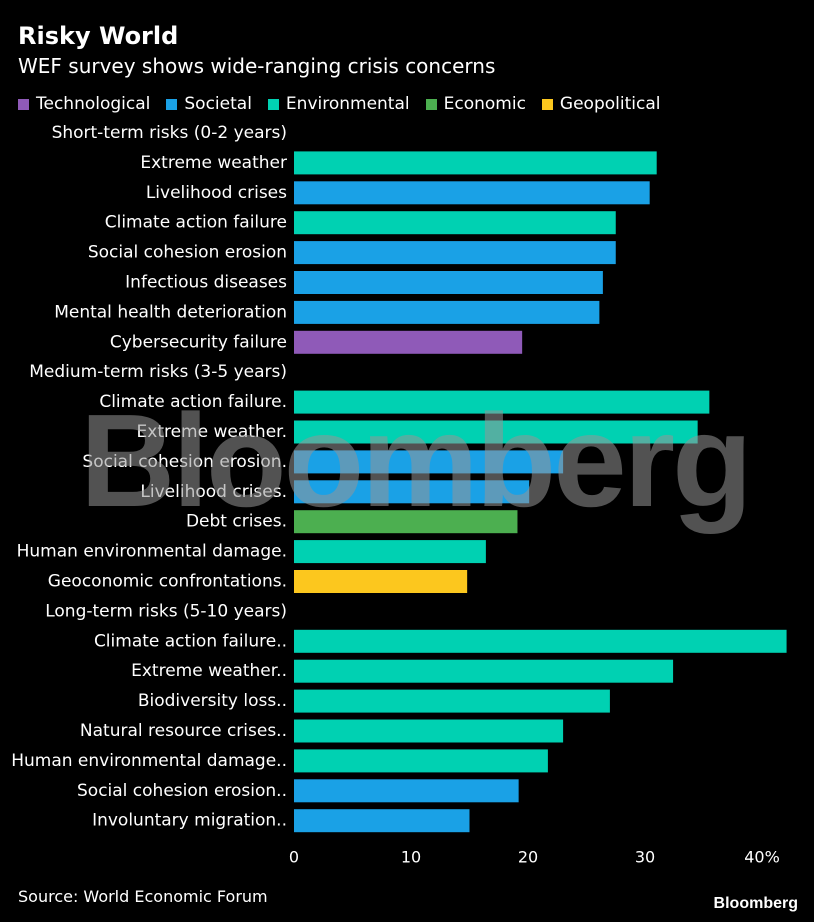  I want to click on bar-label: Livelihood crises., so click(213, 492).